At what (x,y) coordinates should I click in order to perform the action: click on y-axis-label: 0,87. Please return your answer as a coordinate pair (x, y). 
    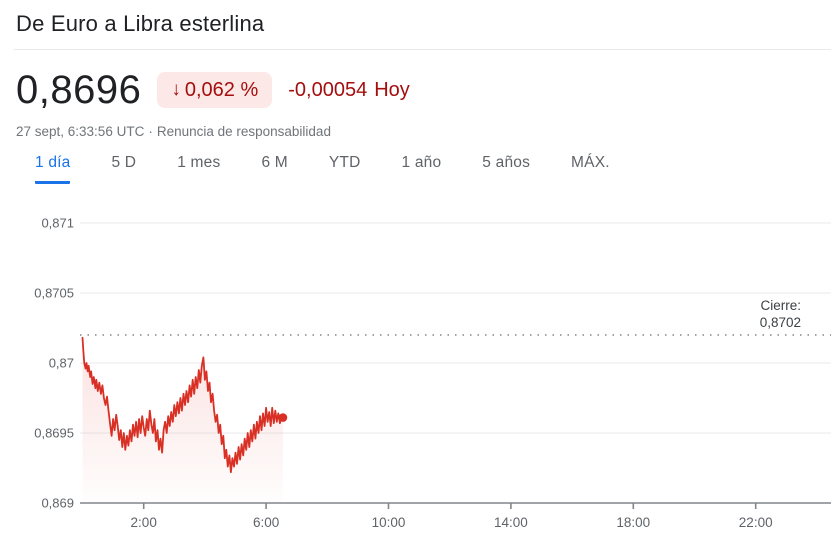
    Looking at the image, I should click on (61, 363).